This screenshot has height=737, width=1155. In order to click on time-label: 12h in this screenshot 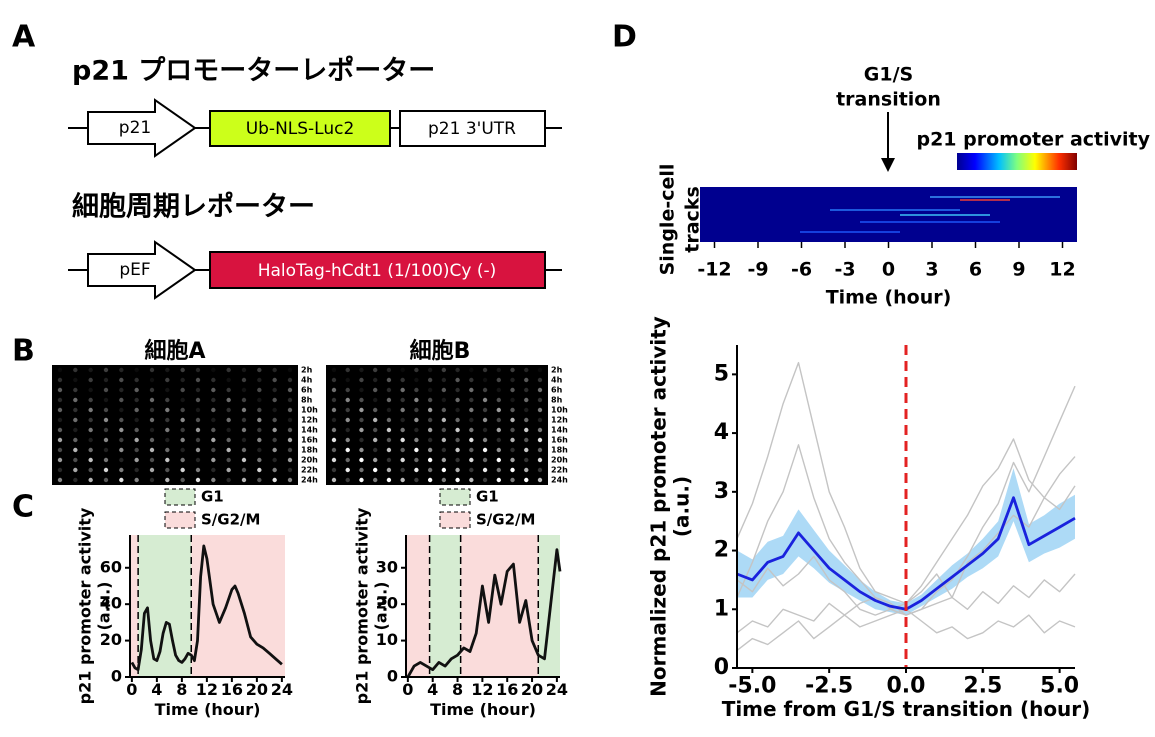, I will do `click(309, 420)`.